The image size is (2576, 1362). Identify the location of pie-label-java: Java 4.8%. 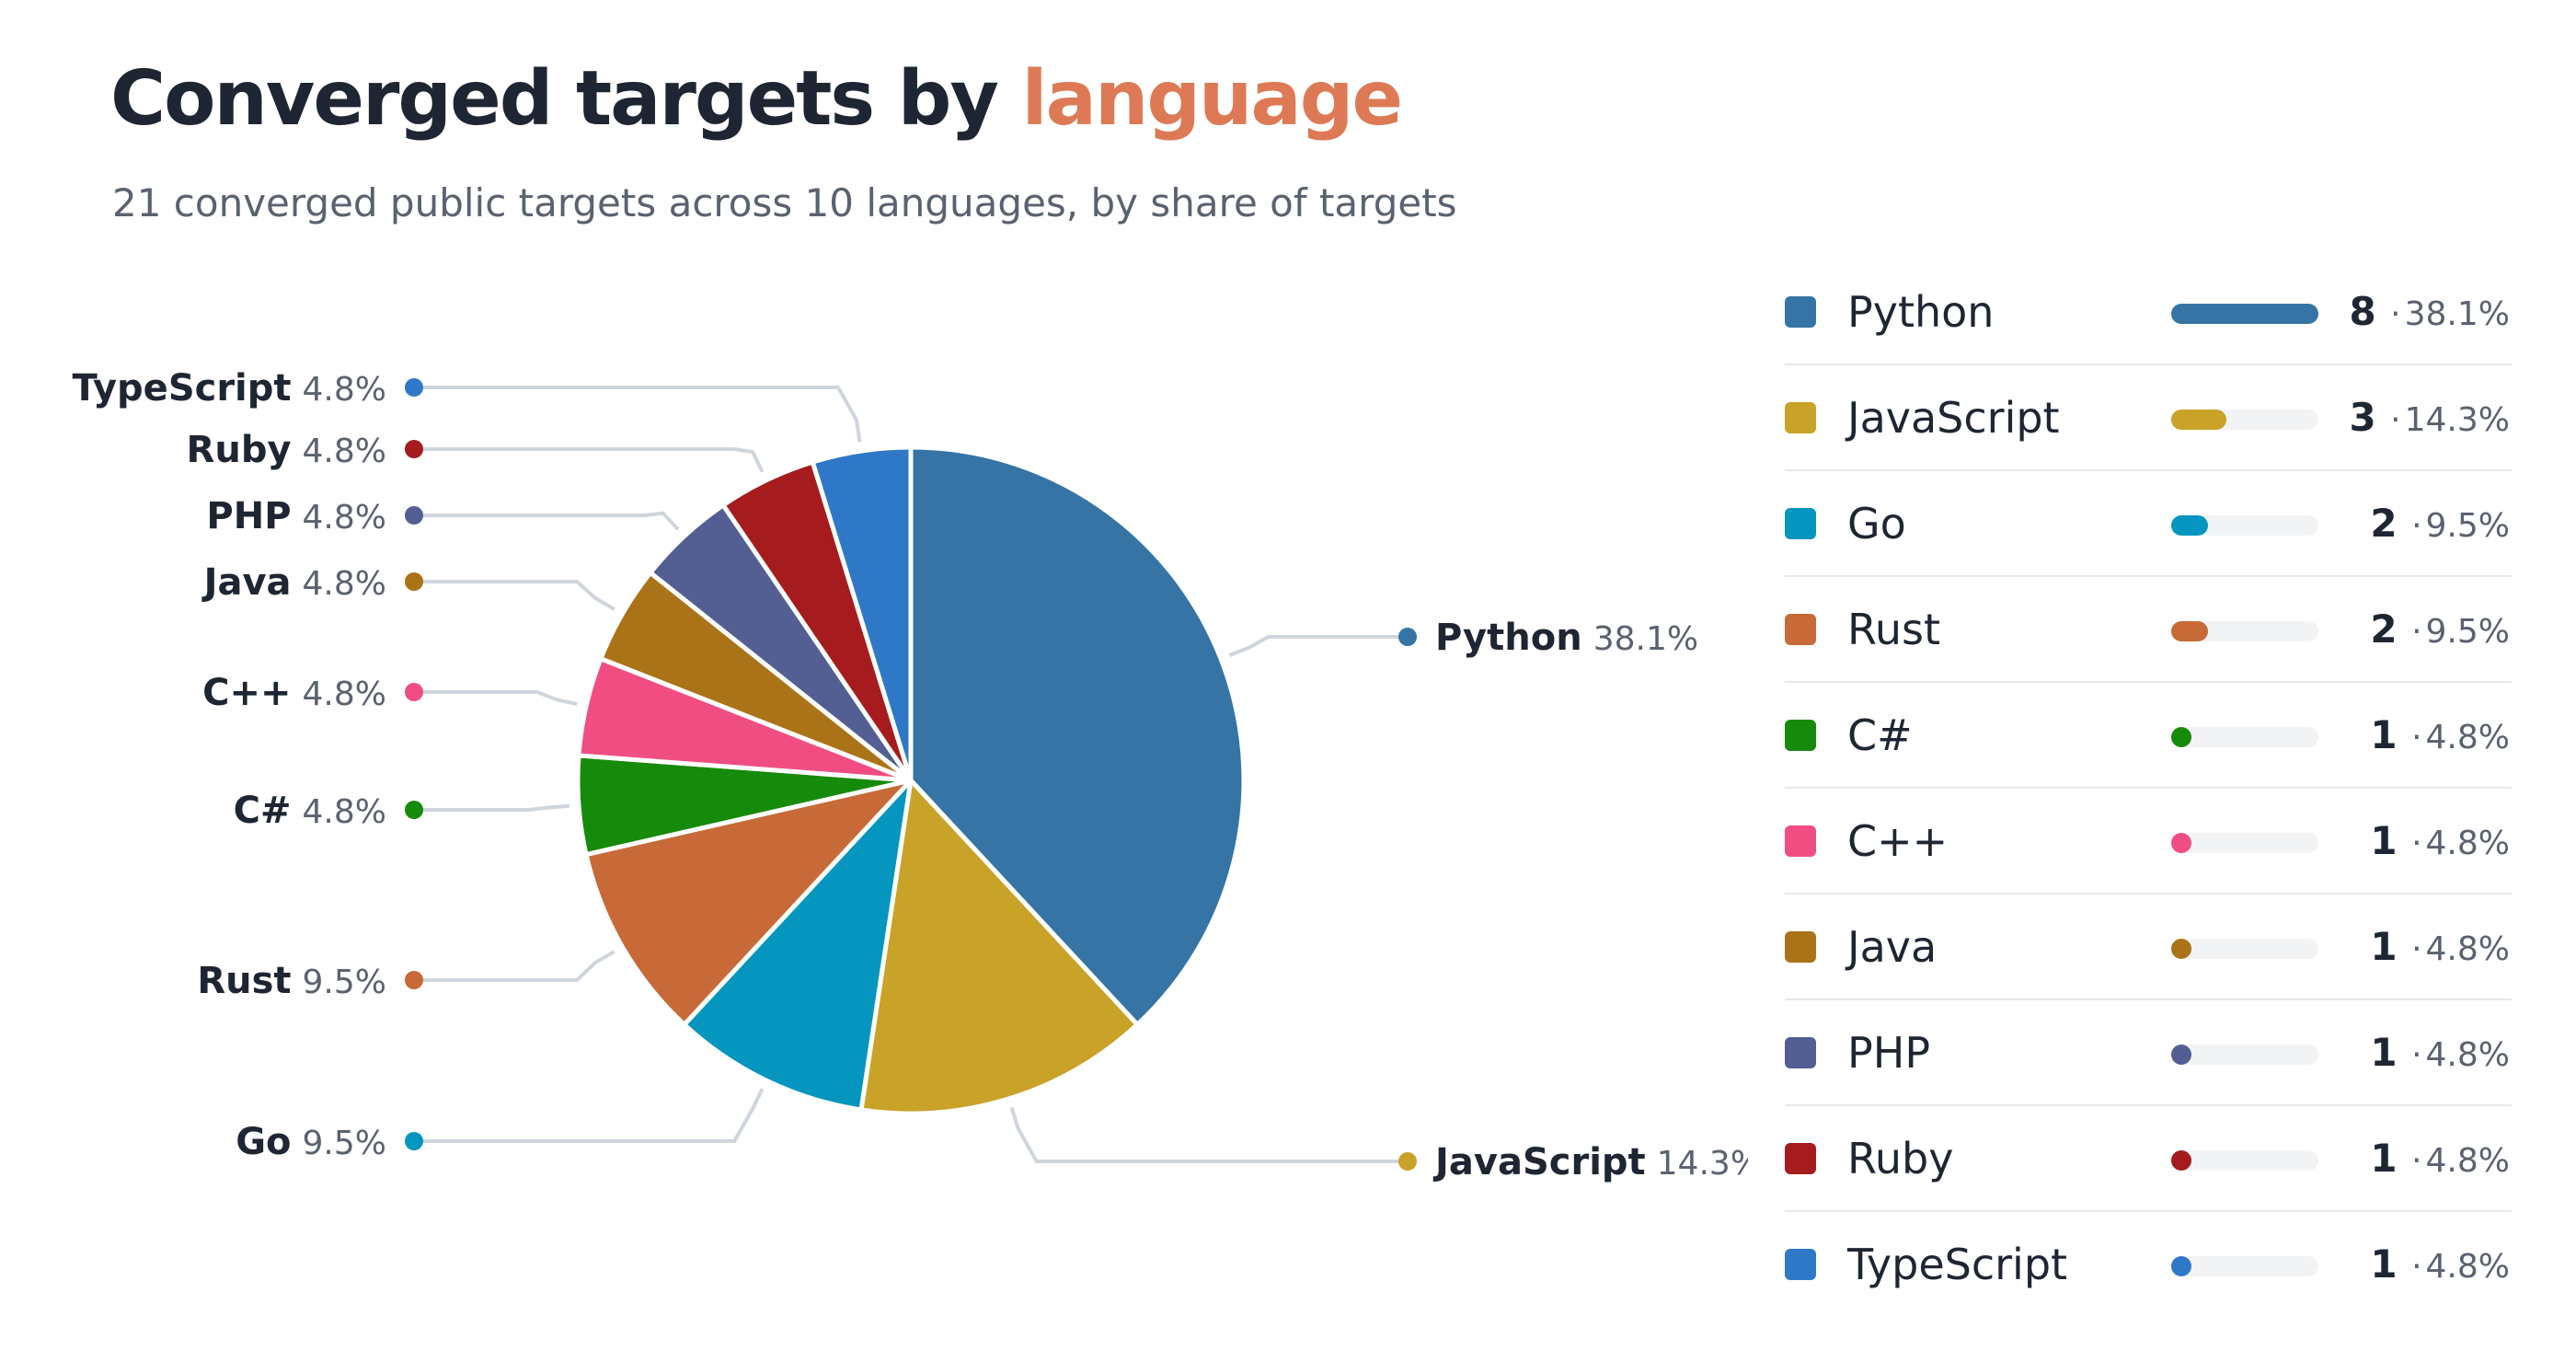
(293, 582).